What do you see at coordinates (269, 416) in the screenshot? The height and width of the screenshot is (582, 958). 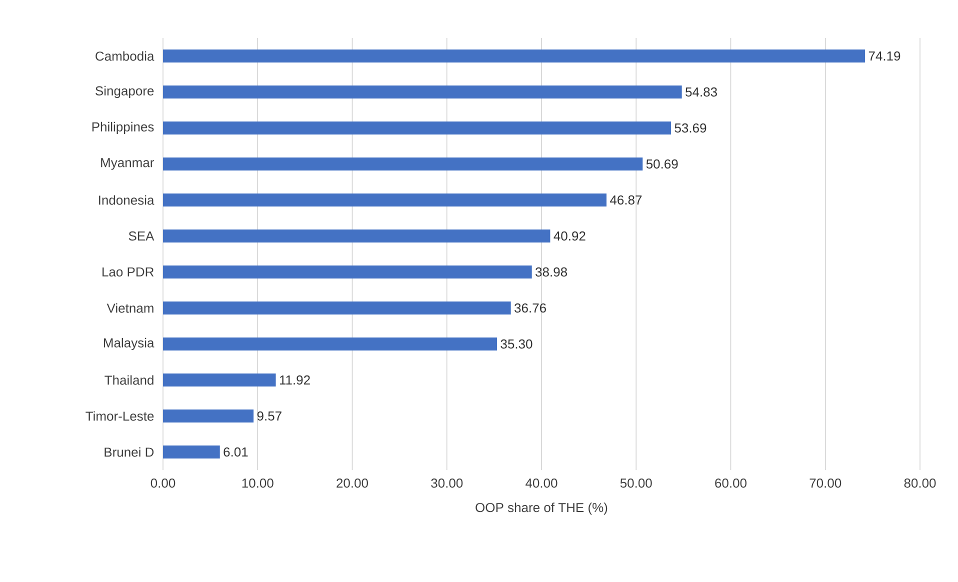 I see `data-label: 9.57` at bounding box center [269, 416].